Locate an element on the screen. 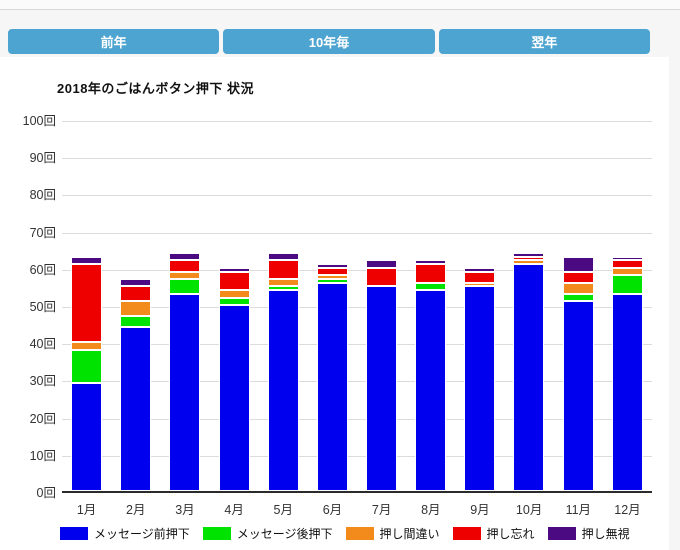  bar-1月 is located at coordinates (87, 373).